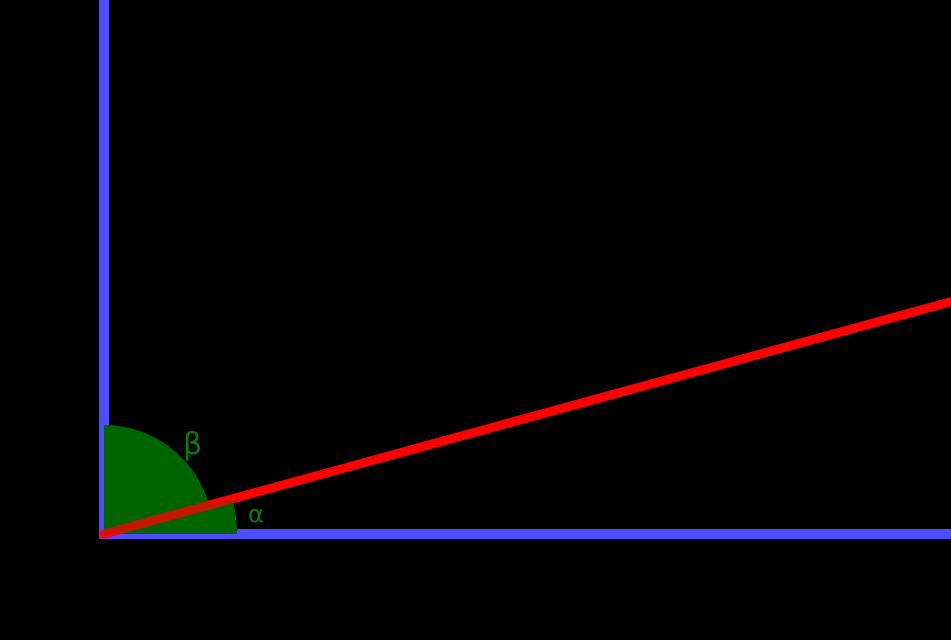 The height and width of the screenshot is (640, 951). Describe the element at coordinates (170, 516) in the screenshot. I see `alpha-angle-sector-overlay` at that location.